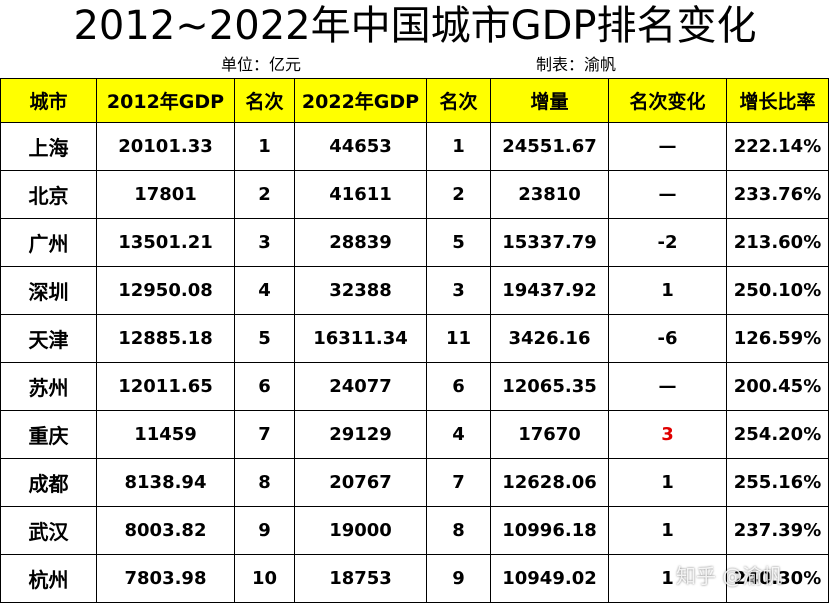  Describe the element at coordinates (48, 194) in the screenshot. I see `cell-city: 北京` at that location.